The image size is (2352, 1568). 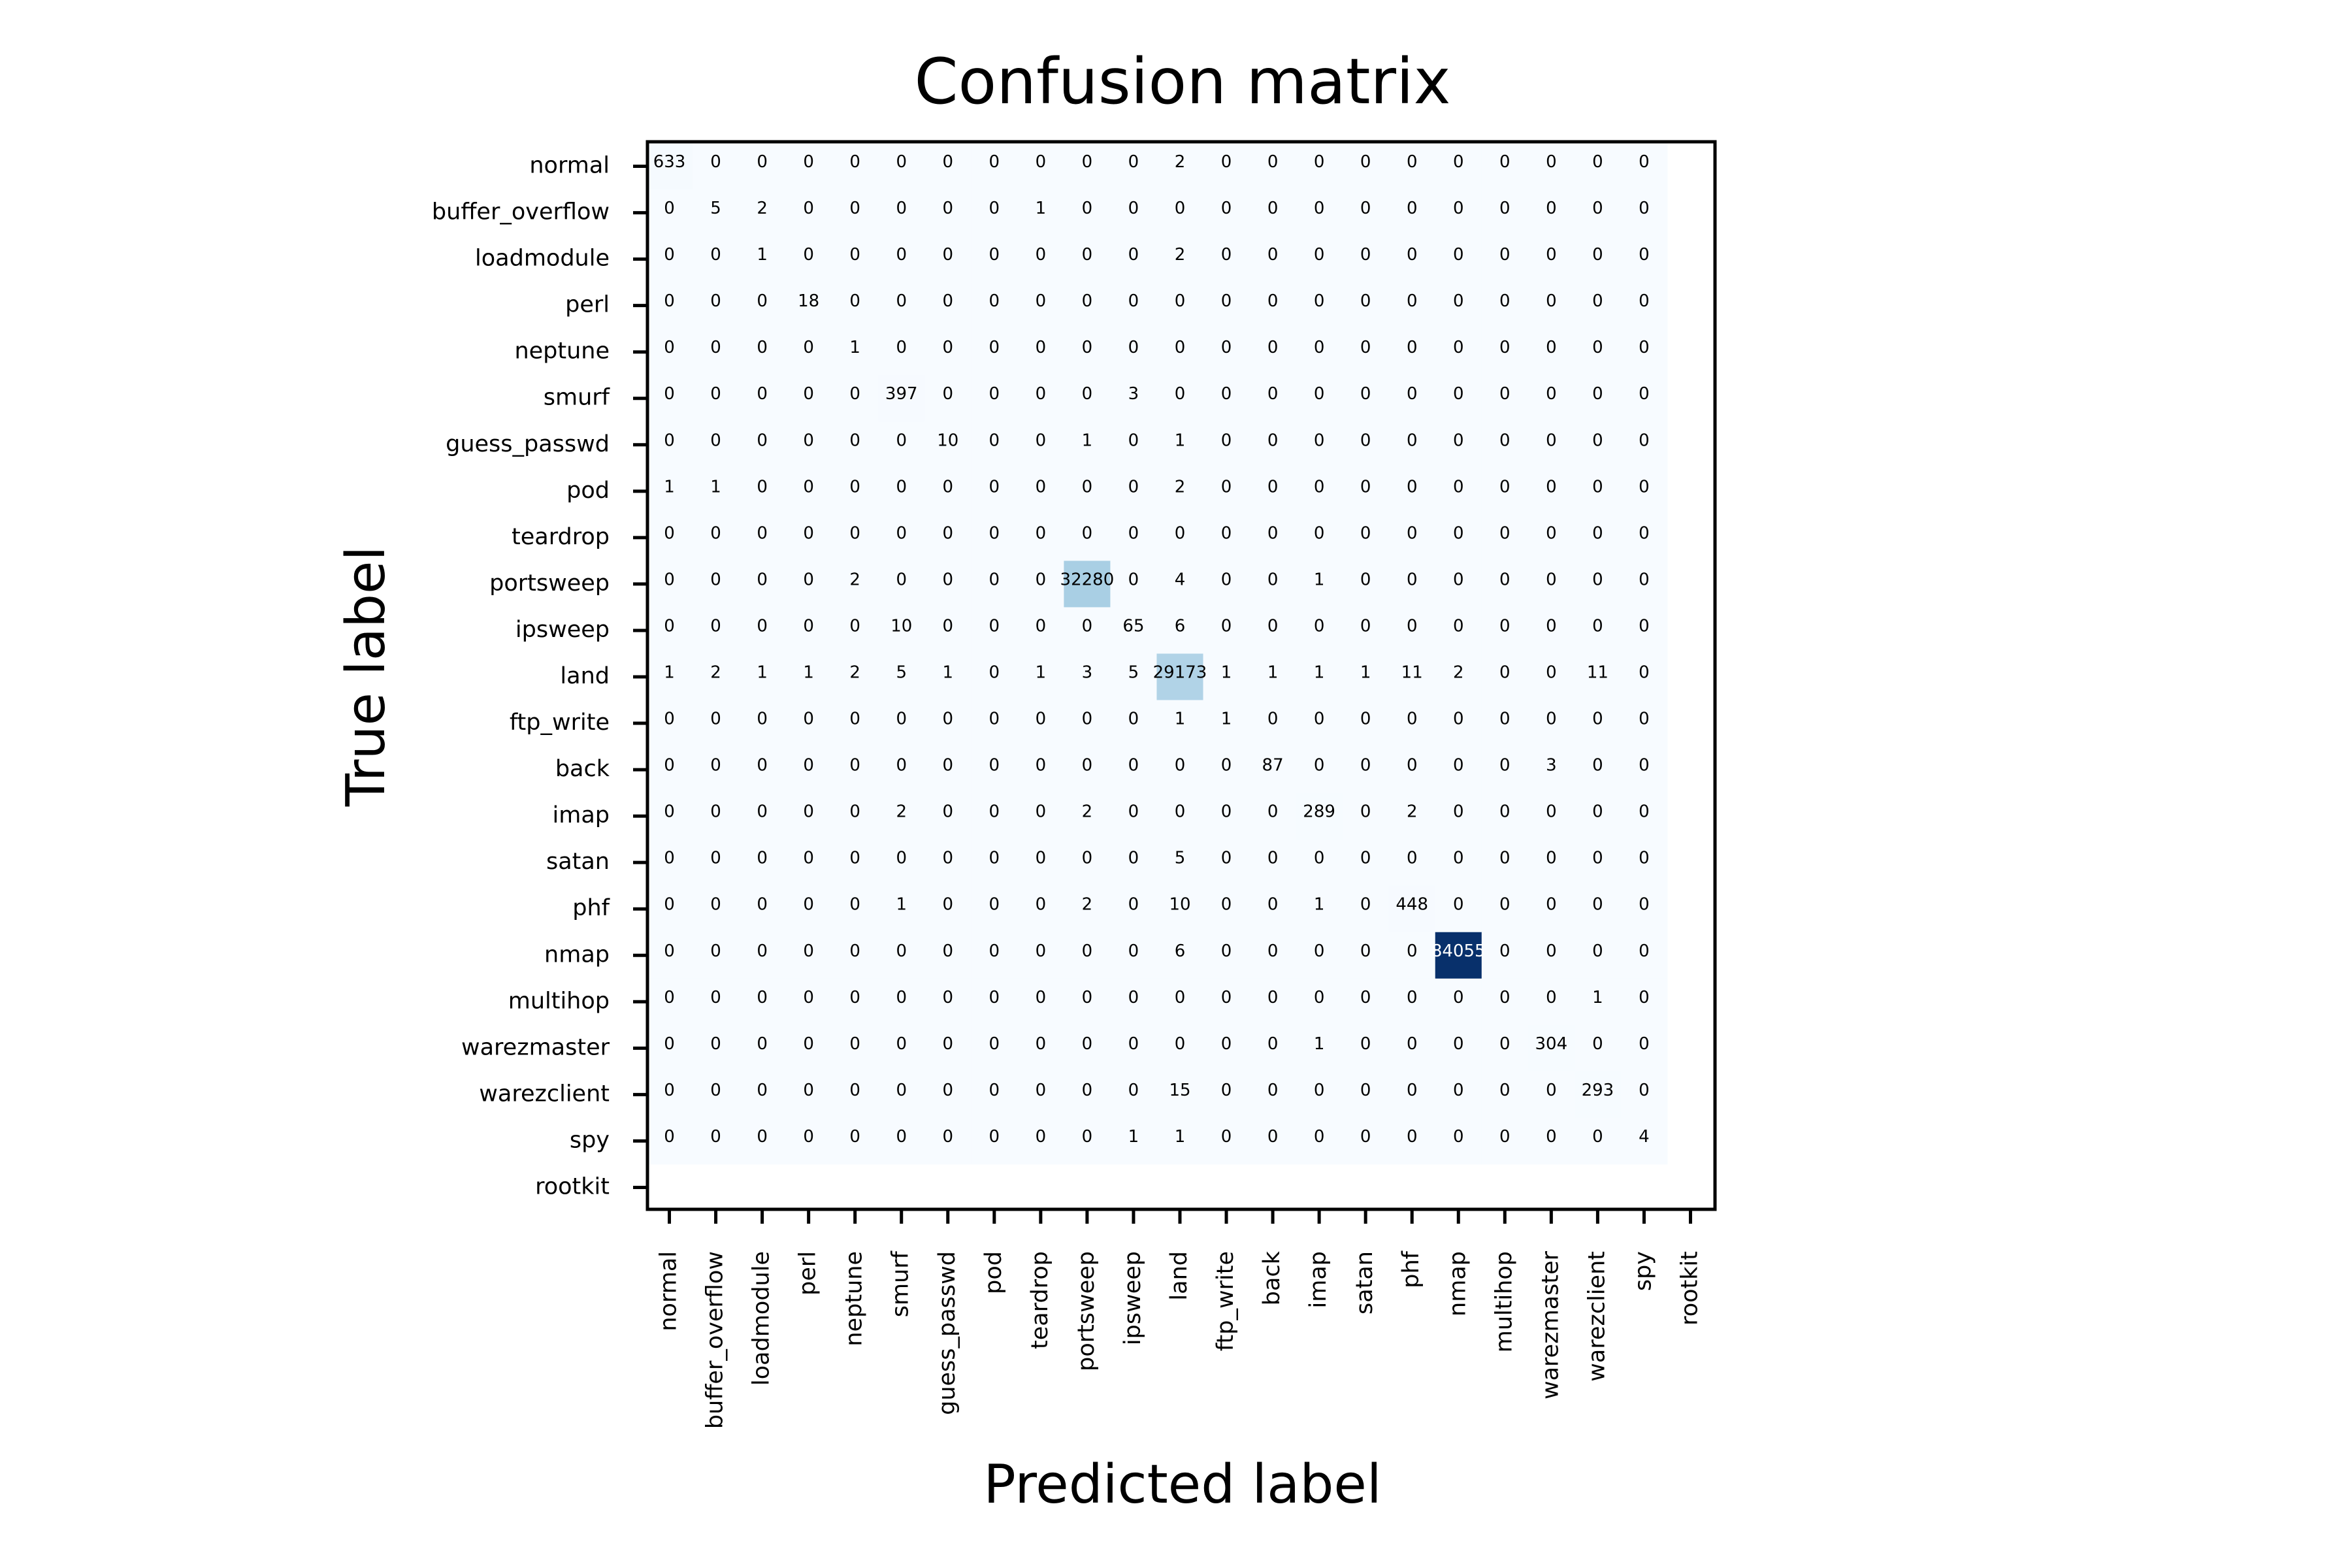 What do you see at coordinates (1180, 579) in the screenshot?
I see `cell-value-label: 4` at bounding box center [1180, 579].